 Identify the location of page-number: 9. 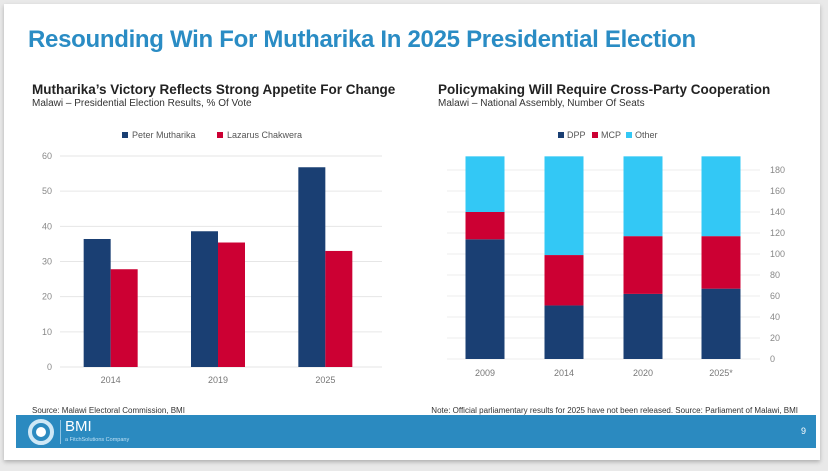
(803, 431).